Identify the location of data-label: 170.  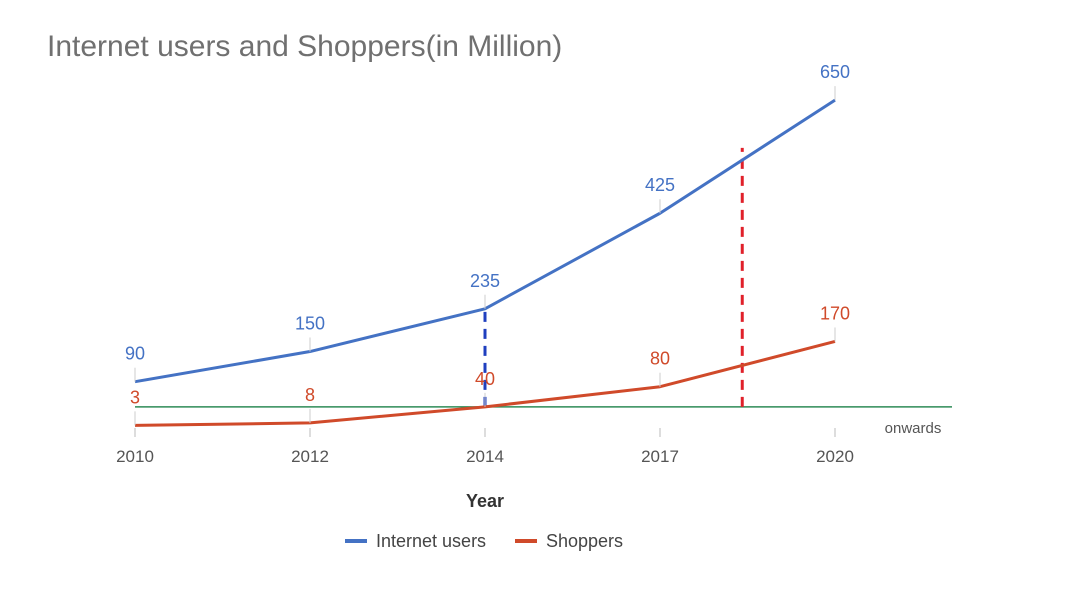
(835, 313).